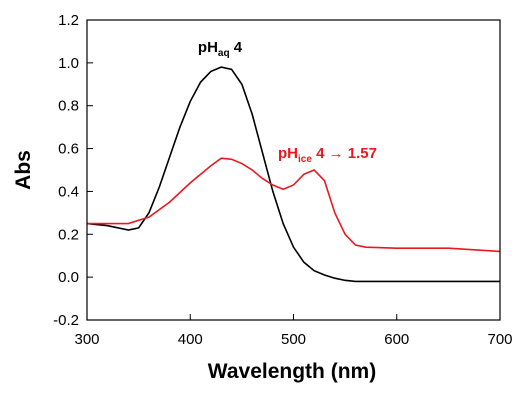 The width and height of the screenshot is (526, 400). I want to click on x-tick-label: 500, so click(293, 339).